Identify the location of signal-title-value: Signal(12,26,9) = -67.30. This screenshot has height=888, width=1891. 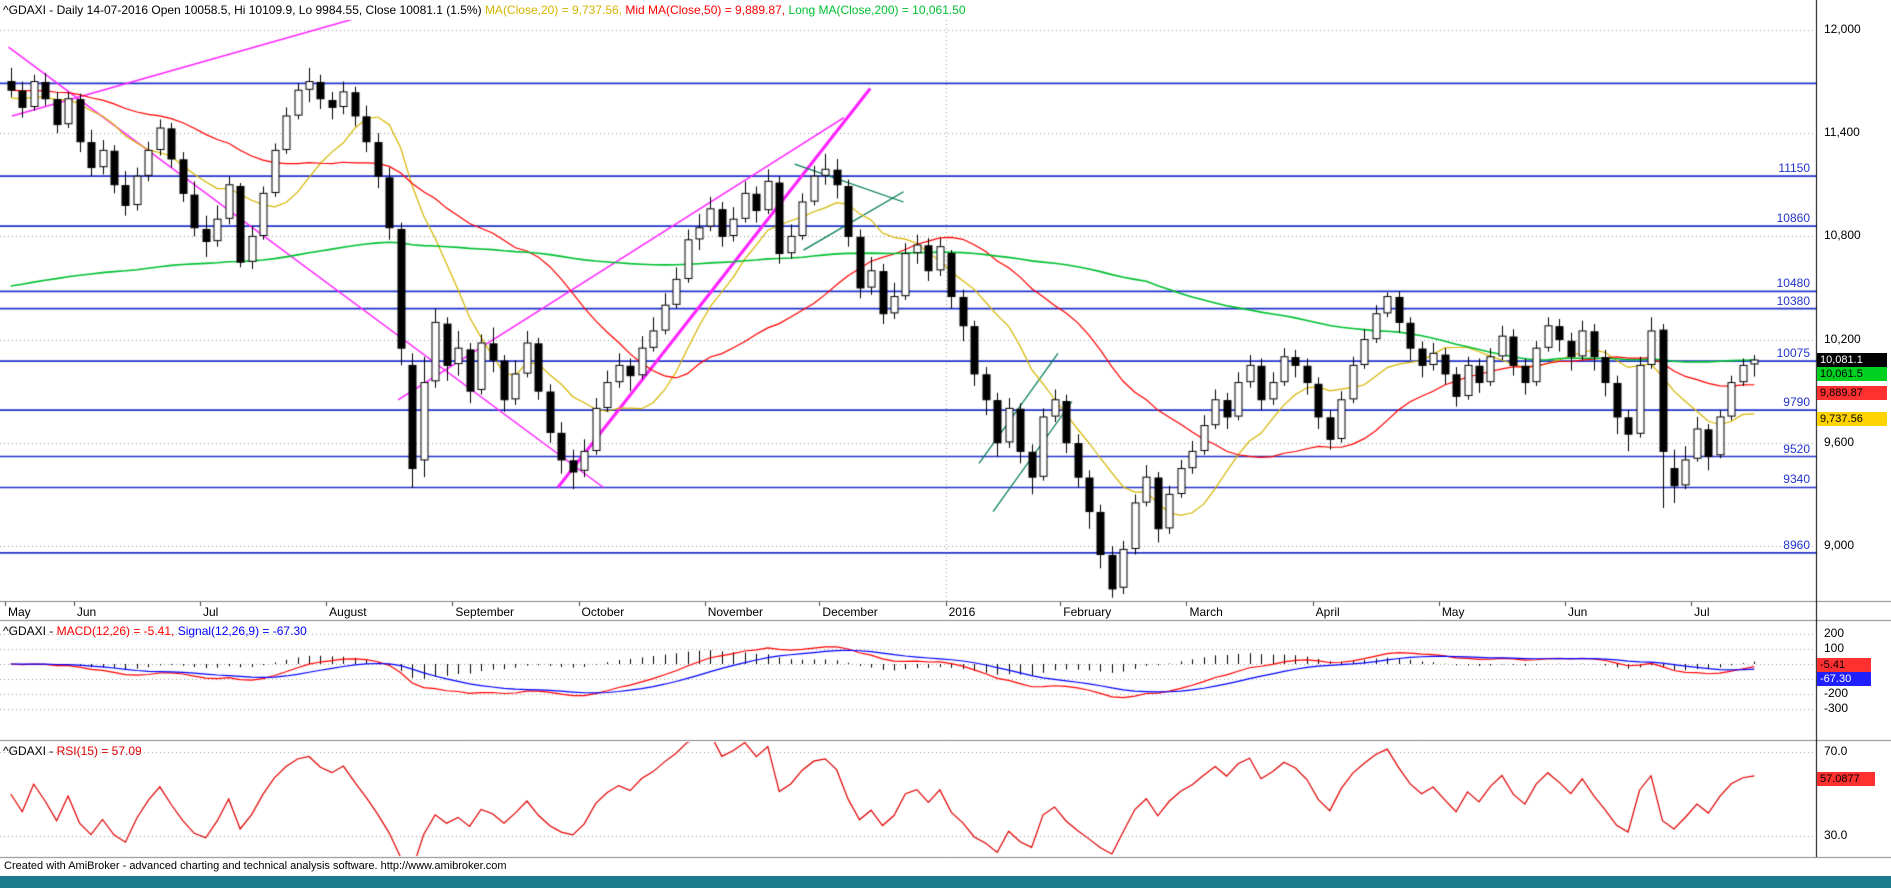
(242, 631).